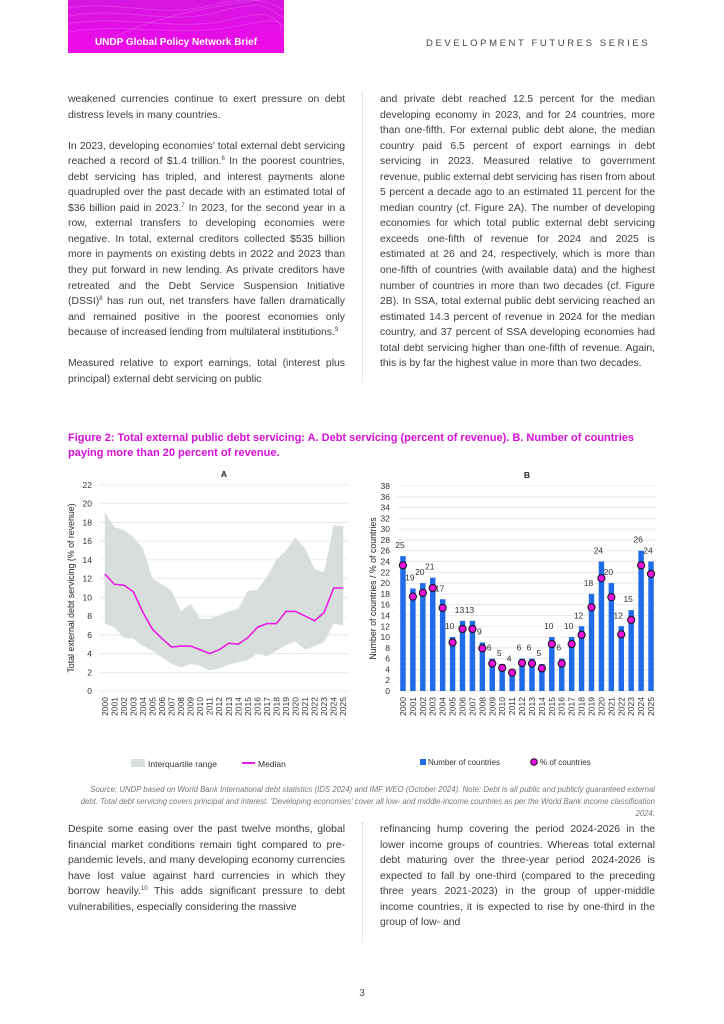  I want to click on data-label: 12, so click(579, 615).